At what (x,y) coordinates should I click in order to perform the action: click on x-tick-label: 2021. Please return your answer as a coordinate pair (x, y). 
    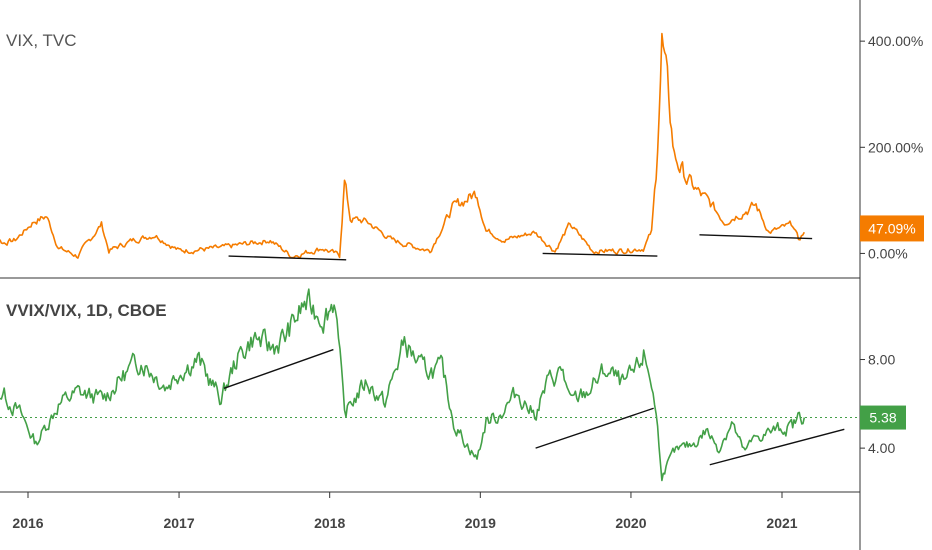
    Looking at the image, I should click on (781, 523).